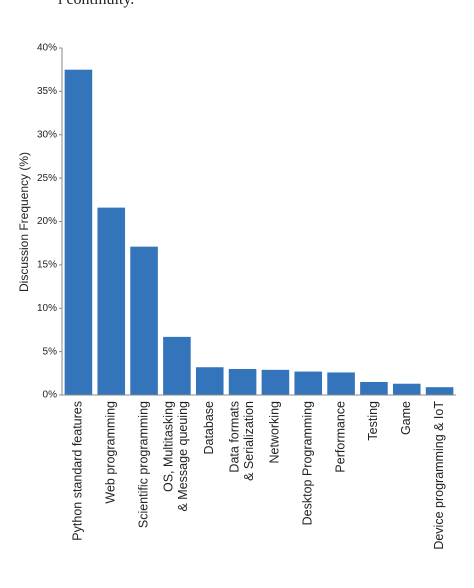 This screenshot has height=588, width=474. What do you see at coordinates (275, 432) in the screenshot?
I see `x-tick-label: Networking` at bounding box center [275, 432].